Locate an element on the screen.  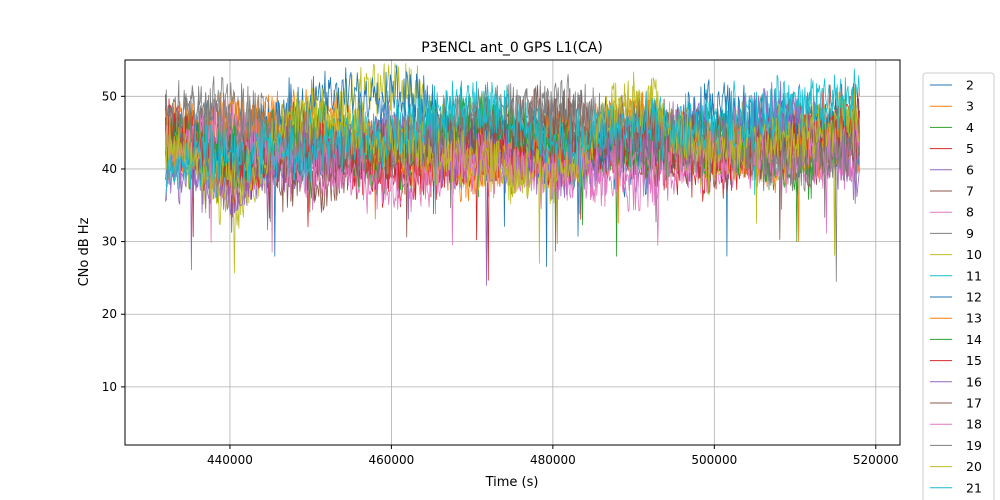
chart-title: P3ENCL ant_0 GPS L1(CA) is located at coordinates (512, 48).